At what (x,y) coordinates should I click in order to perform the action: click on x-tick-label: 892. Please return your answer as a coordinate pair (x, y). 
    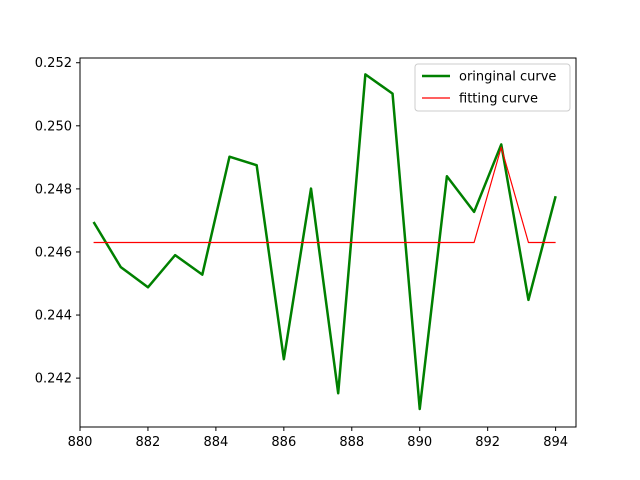
    Looking at the image, I should click on (487, 442).